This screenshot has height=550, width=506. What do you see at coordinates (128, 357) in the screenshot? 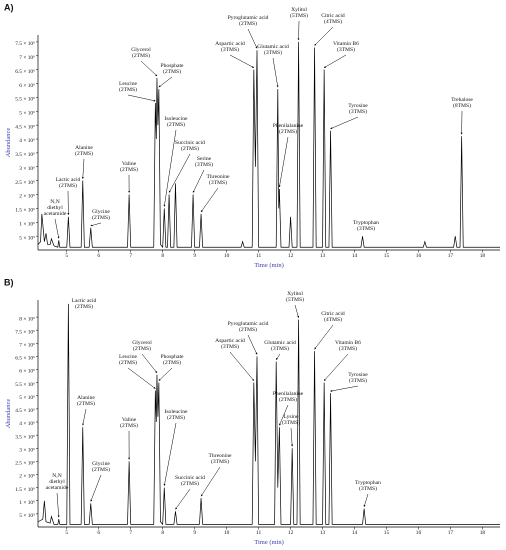
I see `peak-label: Leucine` at bounding box center [128, 357].